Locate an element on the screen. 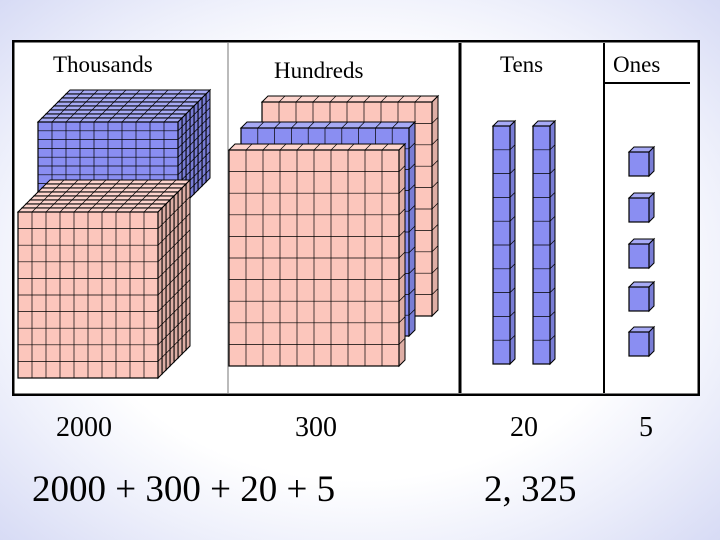  thousands-blocks is located at coordinates (114, 234).